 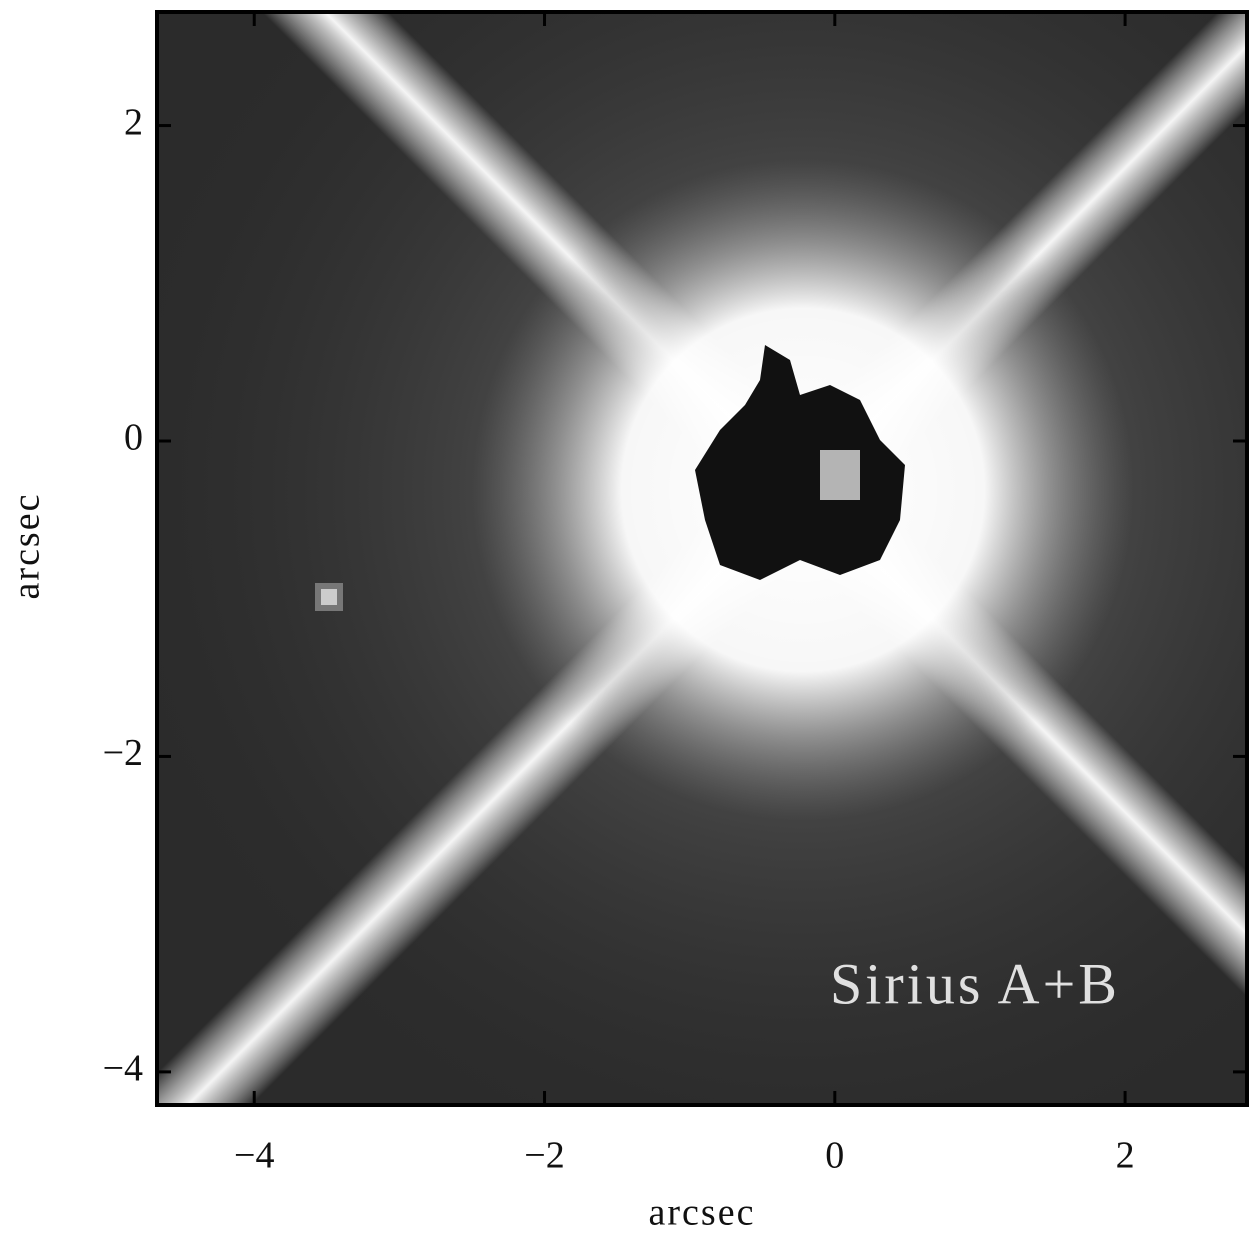 I want to click on x-axis-label: arcsec, so click(x=702, y=1213).